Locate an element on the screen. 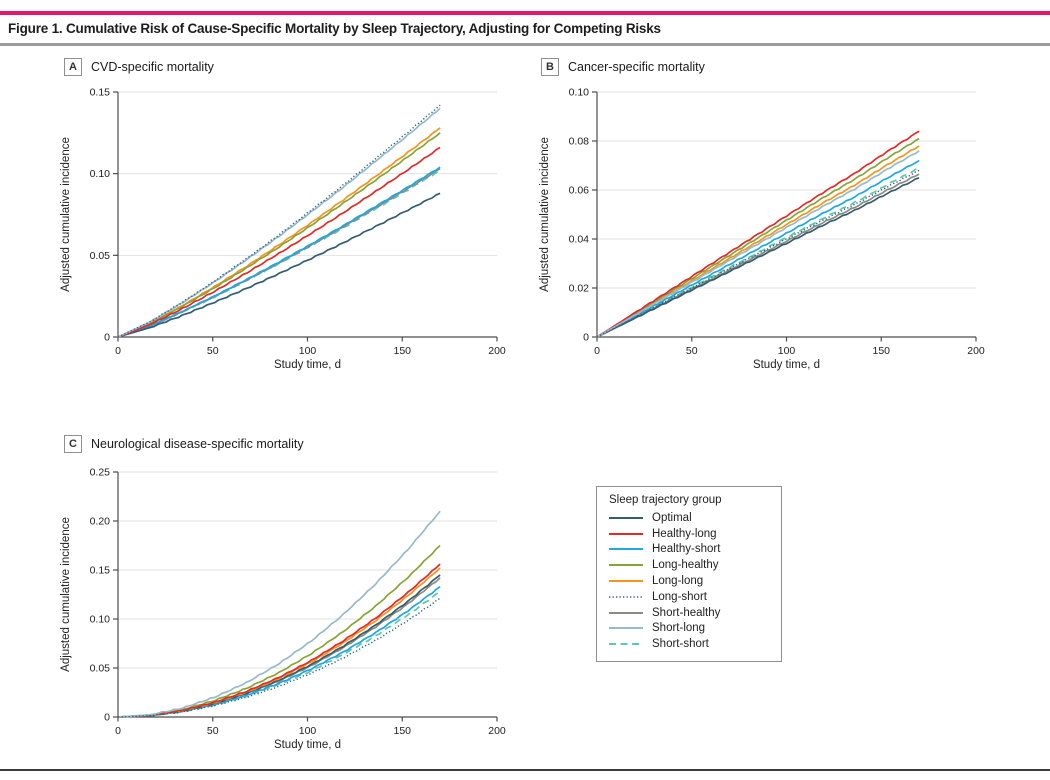  legend-label-long_healthy: Long-healthy is located at coordinates (685, 565).